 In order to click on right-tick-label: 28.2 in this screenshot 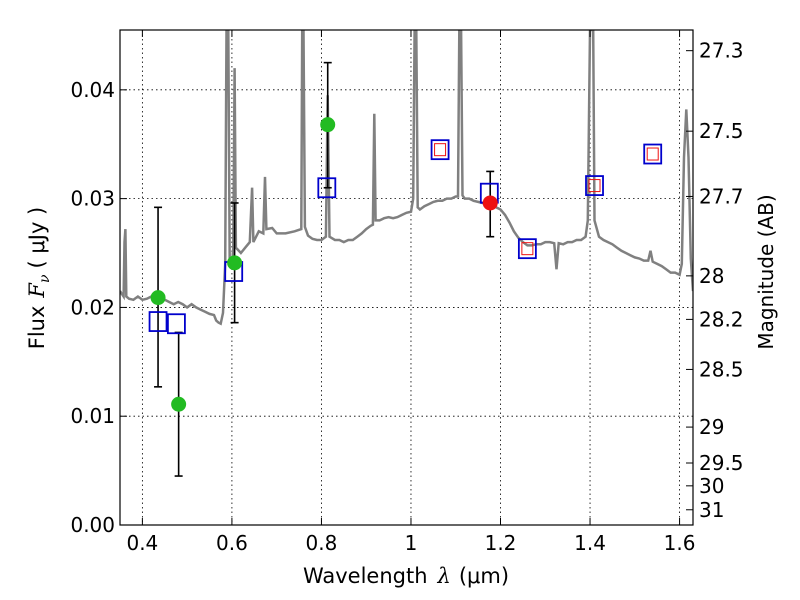, I will do `click(721, 319)`.